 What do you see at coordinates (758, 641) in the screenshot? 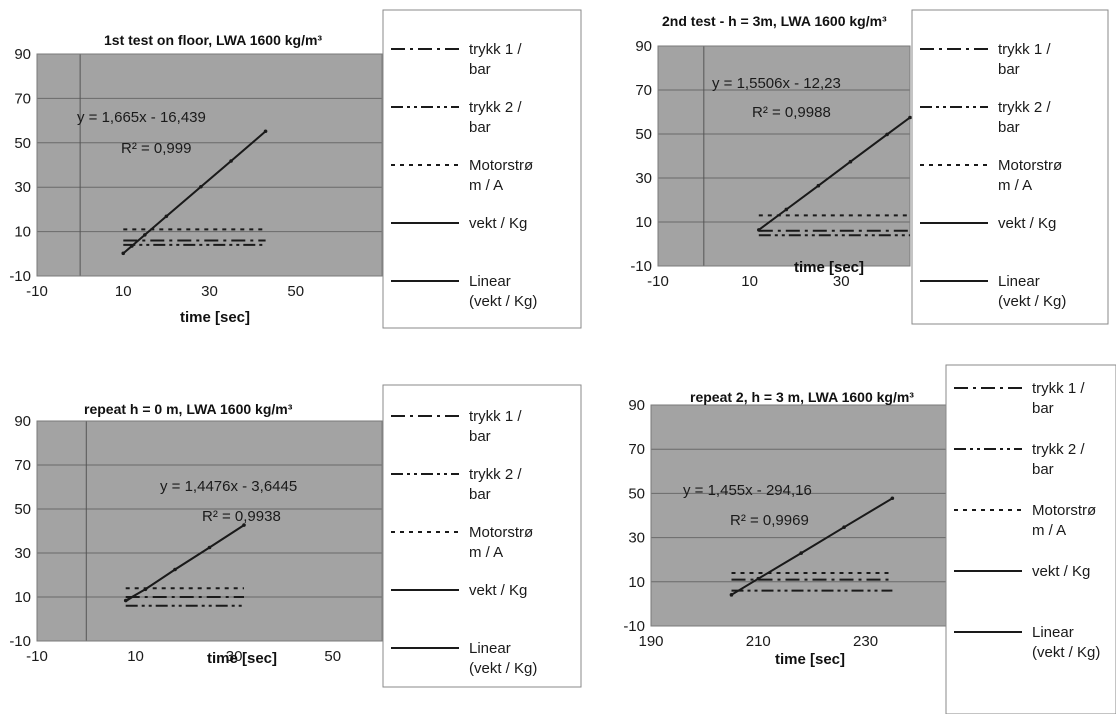
I see `x-tick-label: 210` at bounding box center [758, 641].